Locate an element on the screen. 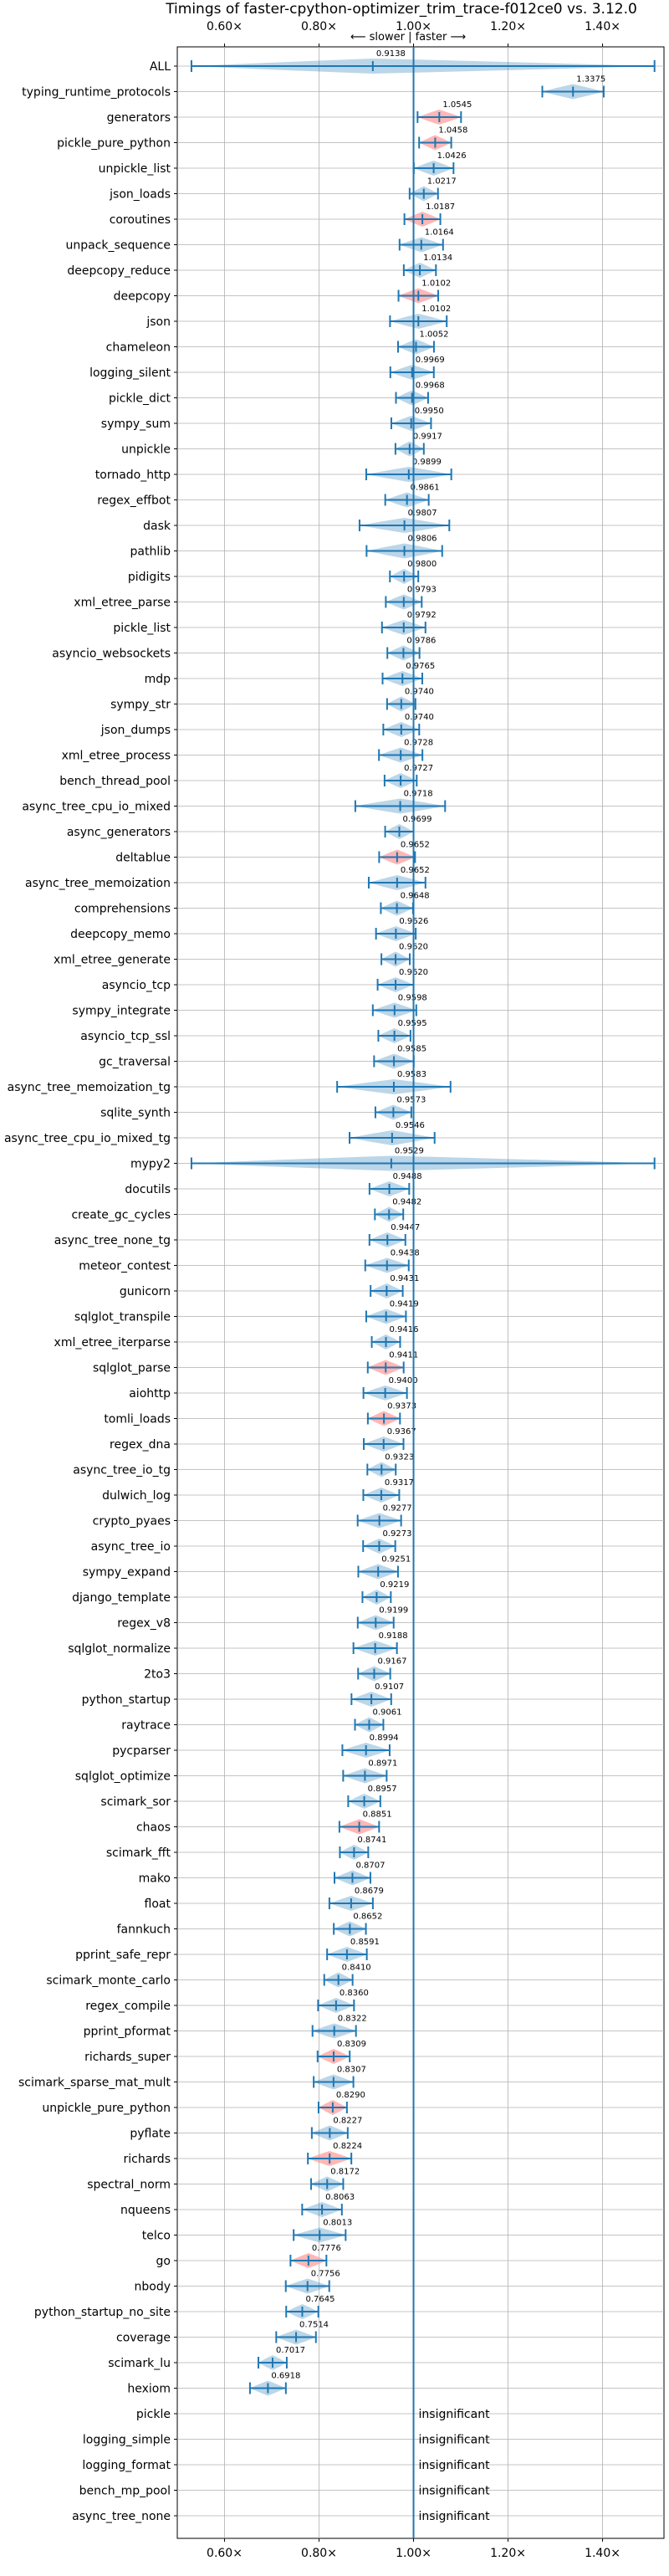 The height and width of the screenshot is (2576, 669). benchmark-label: regex_compile is located at coordinates (128, 2007).